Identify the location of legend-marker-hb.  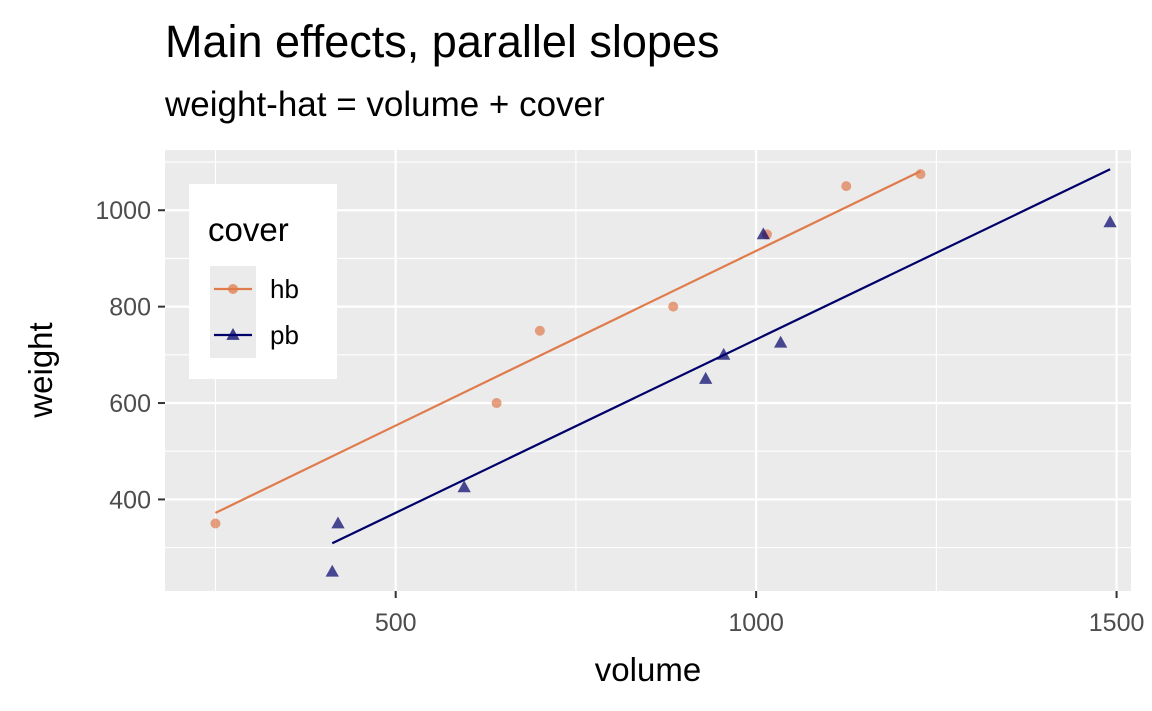
(233, 289).